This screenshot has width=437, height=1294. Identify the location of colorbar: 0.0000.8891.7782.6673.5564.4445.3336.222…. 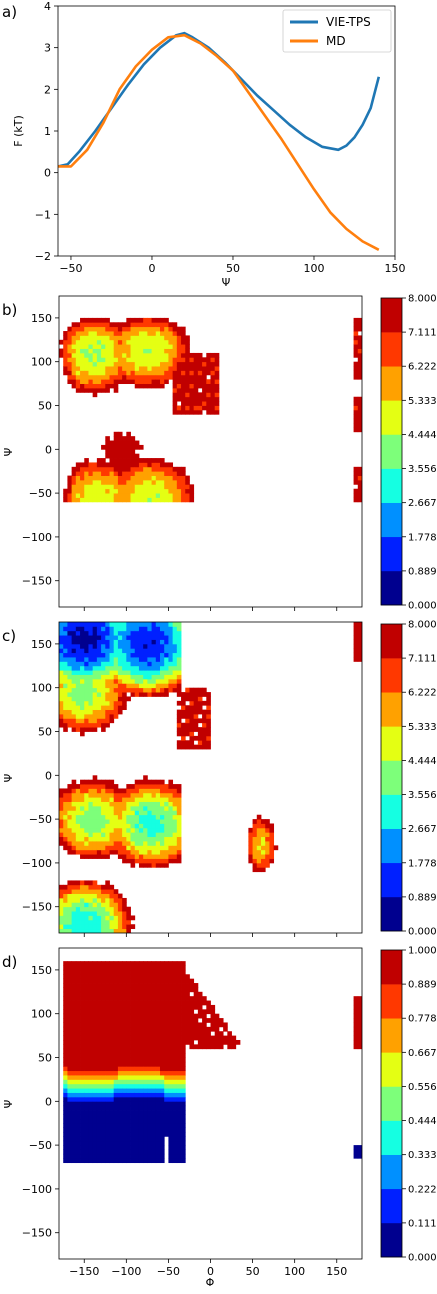
(408, 779).